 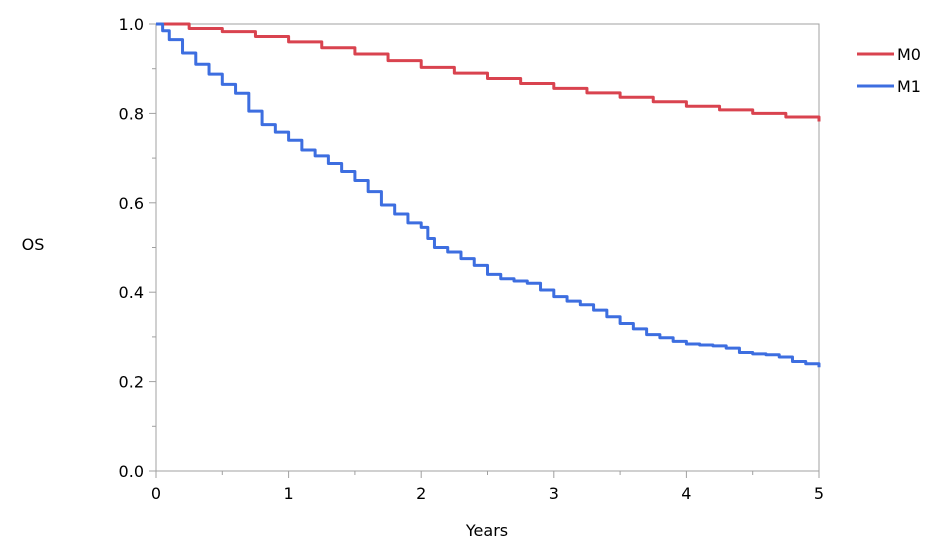 I want to click on x-tick-label: 1, so click(x=289, y=493).